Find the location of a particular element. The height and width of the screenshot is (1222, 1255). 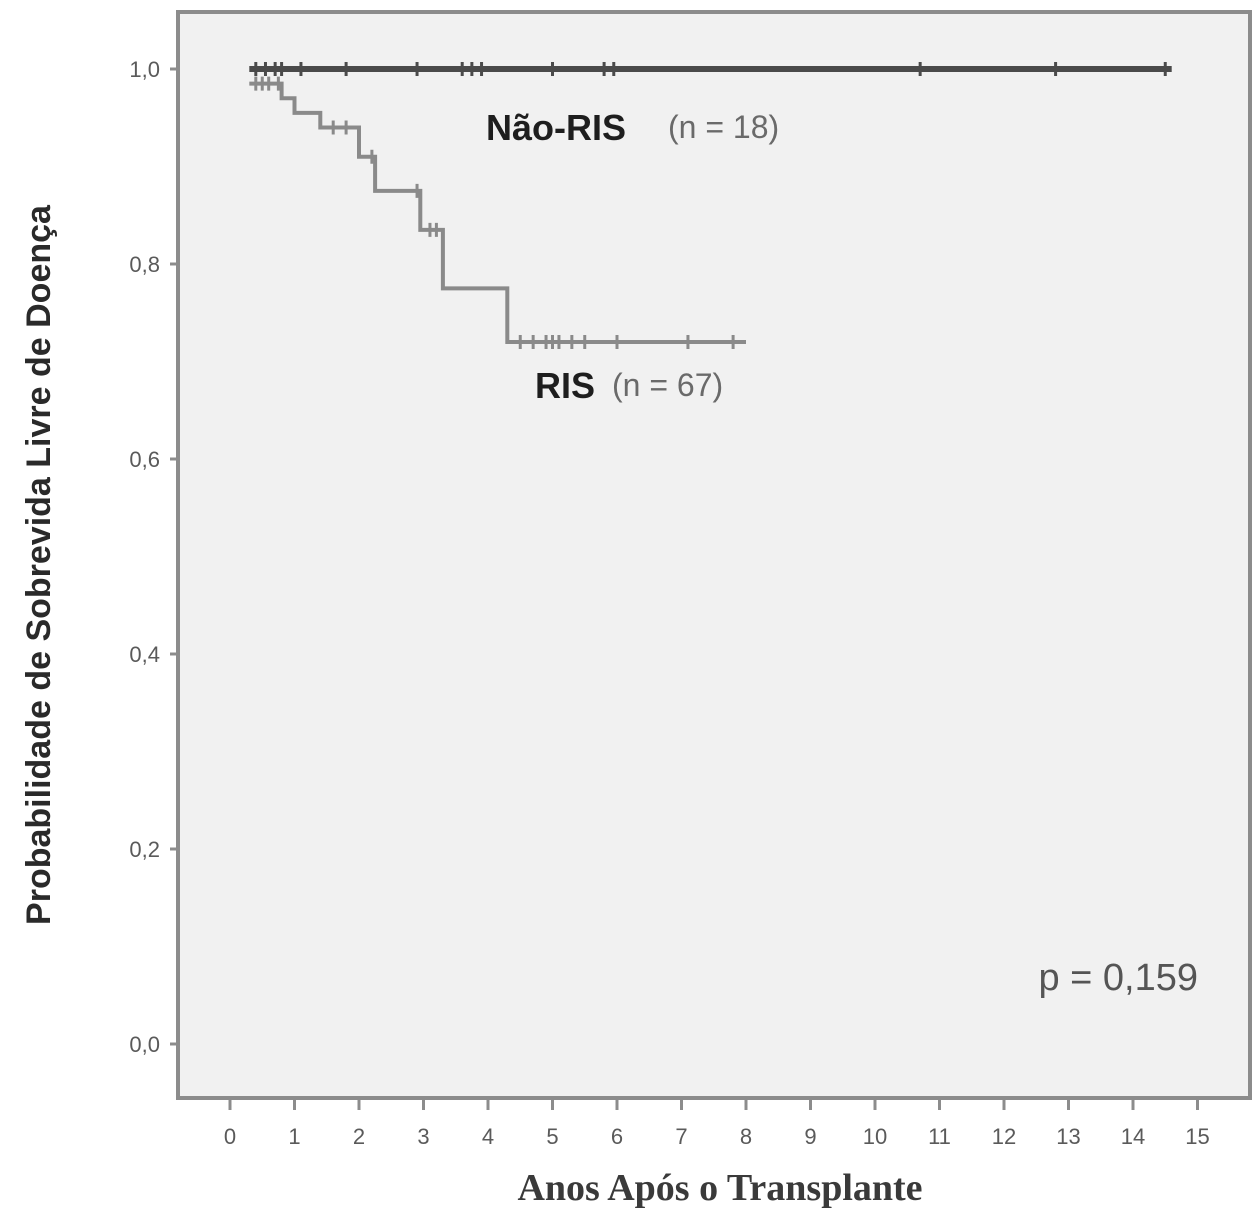

x-axis-title: Anos Após o Transplante is located at coordinates (719, 1188).